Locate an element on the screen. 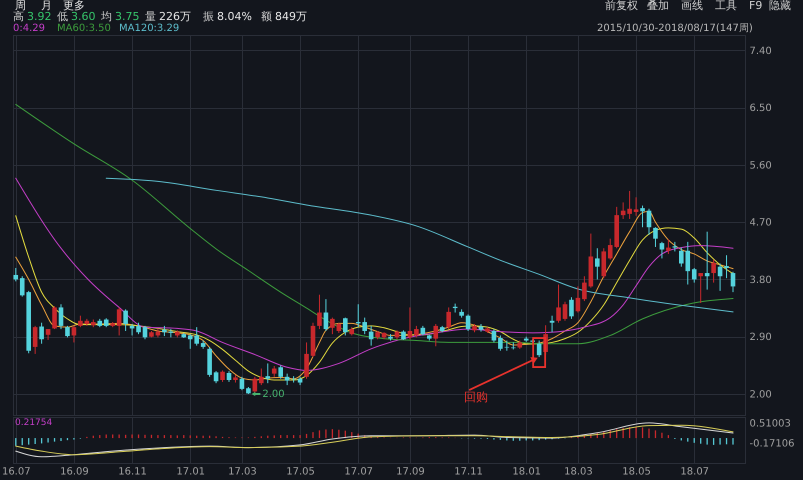 This screenshot has height=483, width=810. text: 叠加 is located at coordinates (658, 6).